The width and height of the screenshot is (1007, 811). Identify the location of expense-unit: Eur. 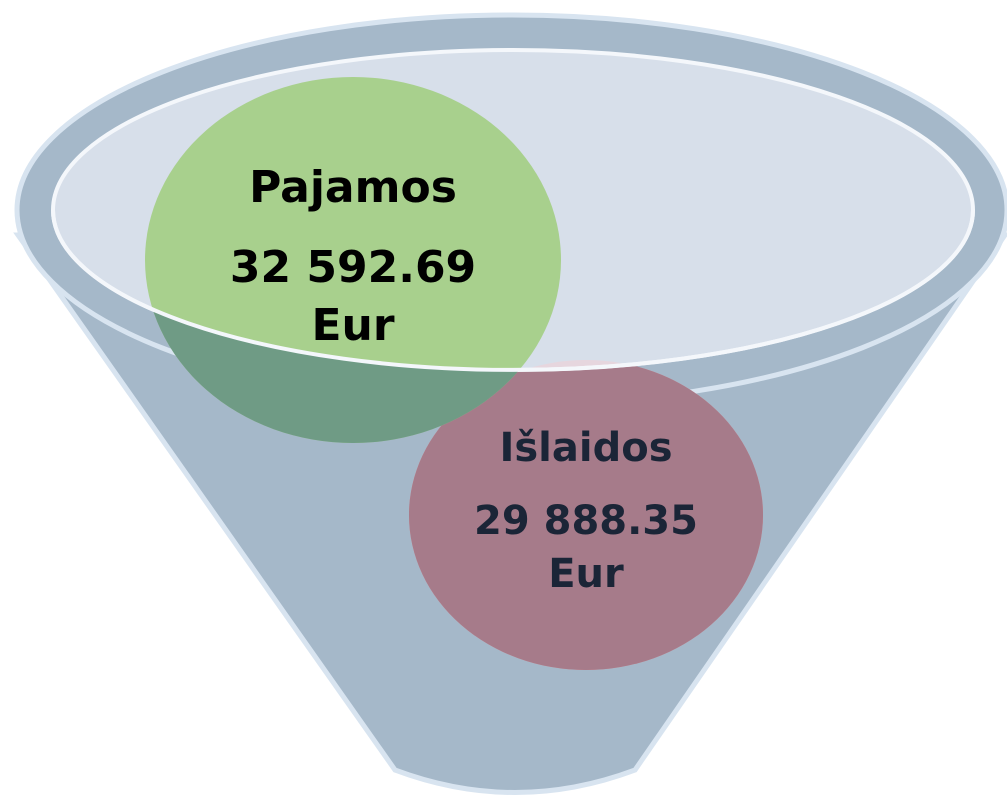
(586, 574).